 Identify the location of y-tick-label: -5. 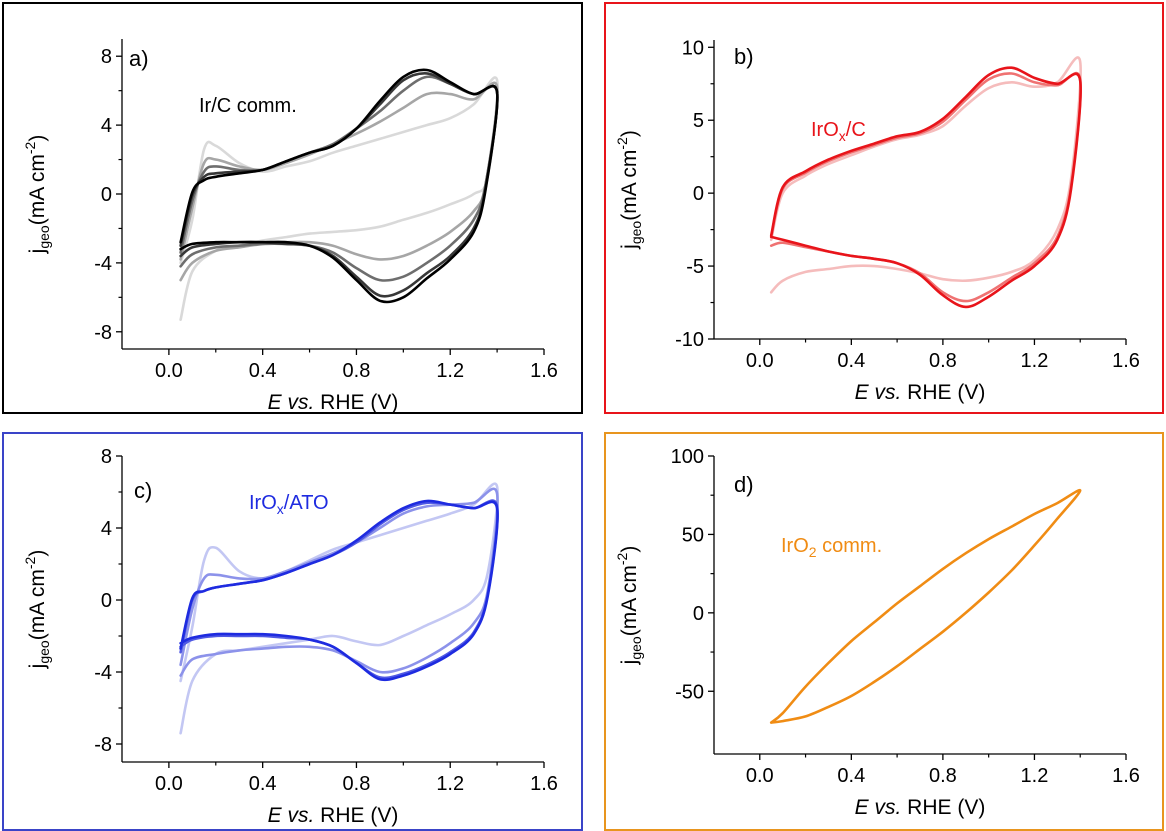
(695, 267).